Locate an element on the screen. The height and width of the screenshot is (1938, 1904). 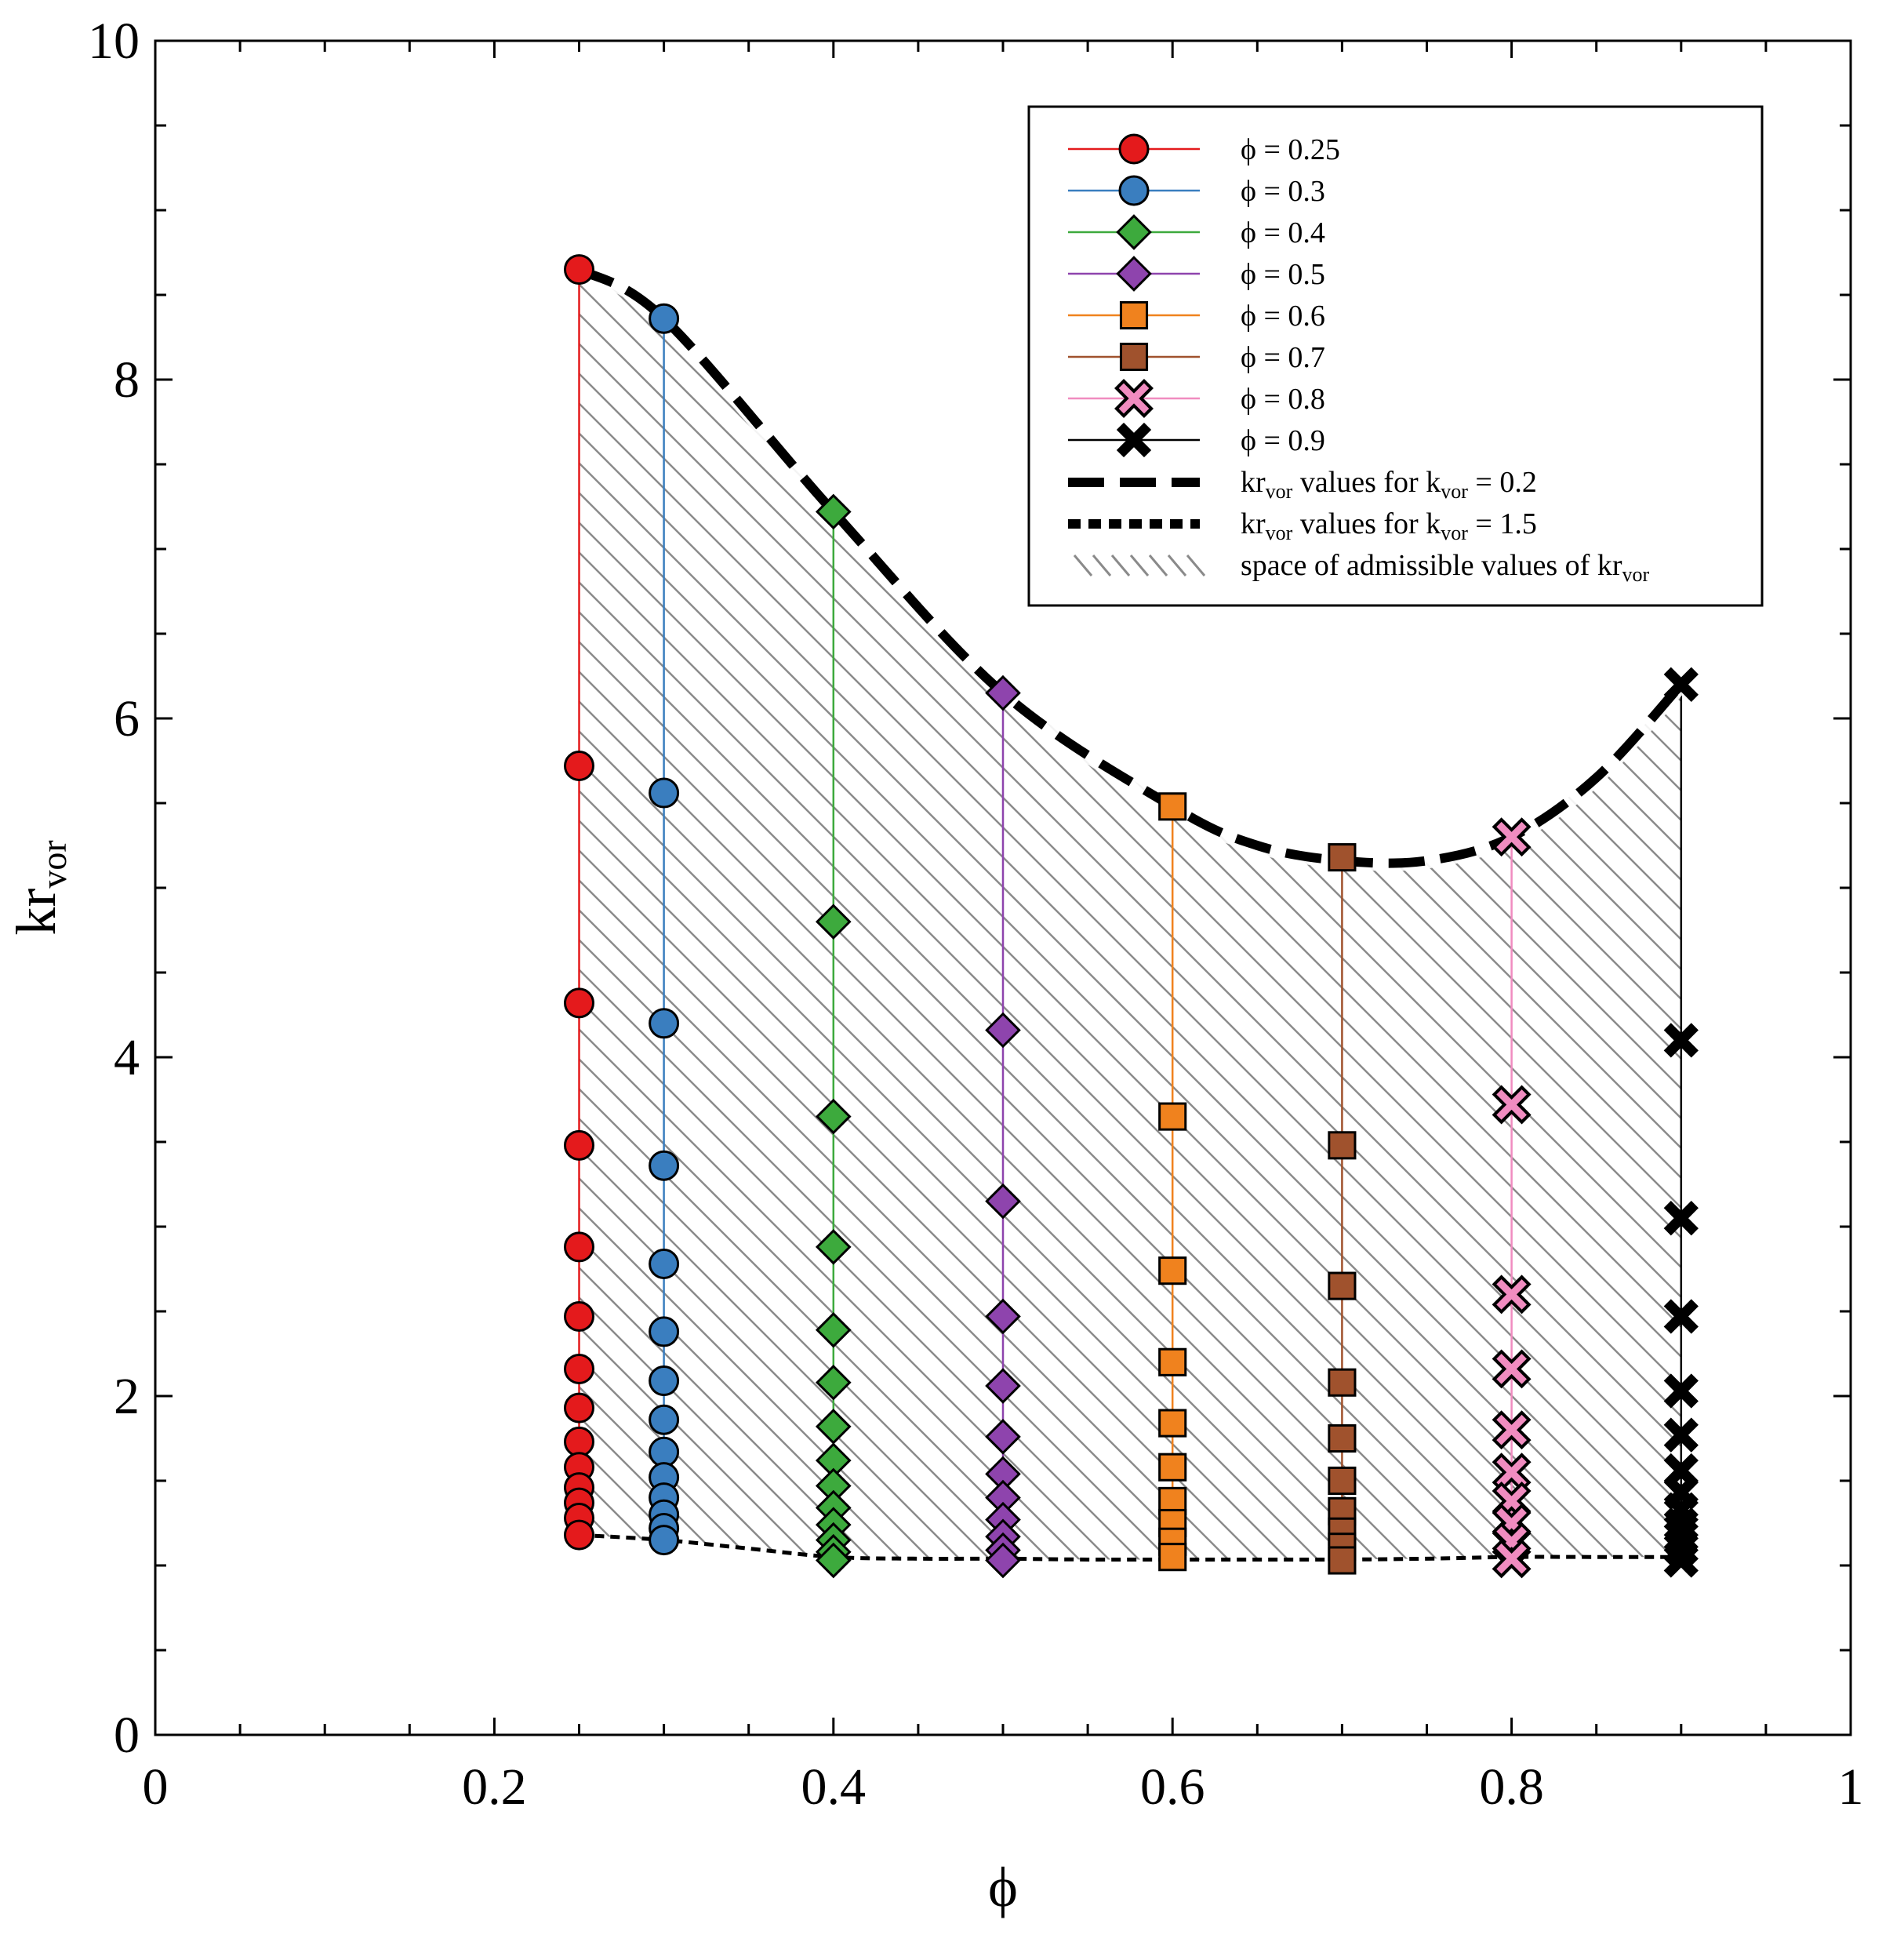
y-tick-label-1: 2 is located at coordinates (127, 1396).